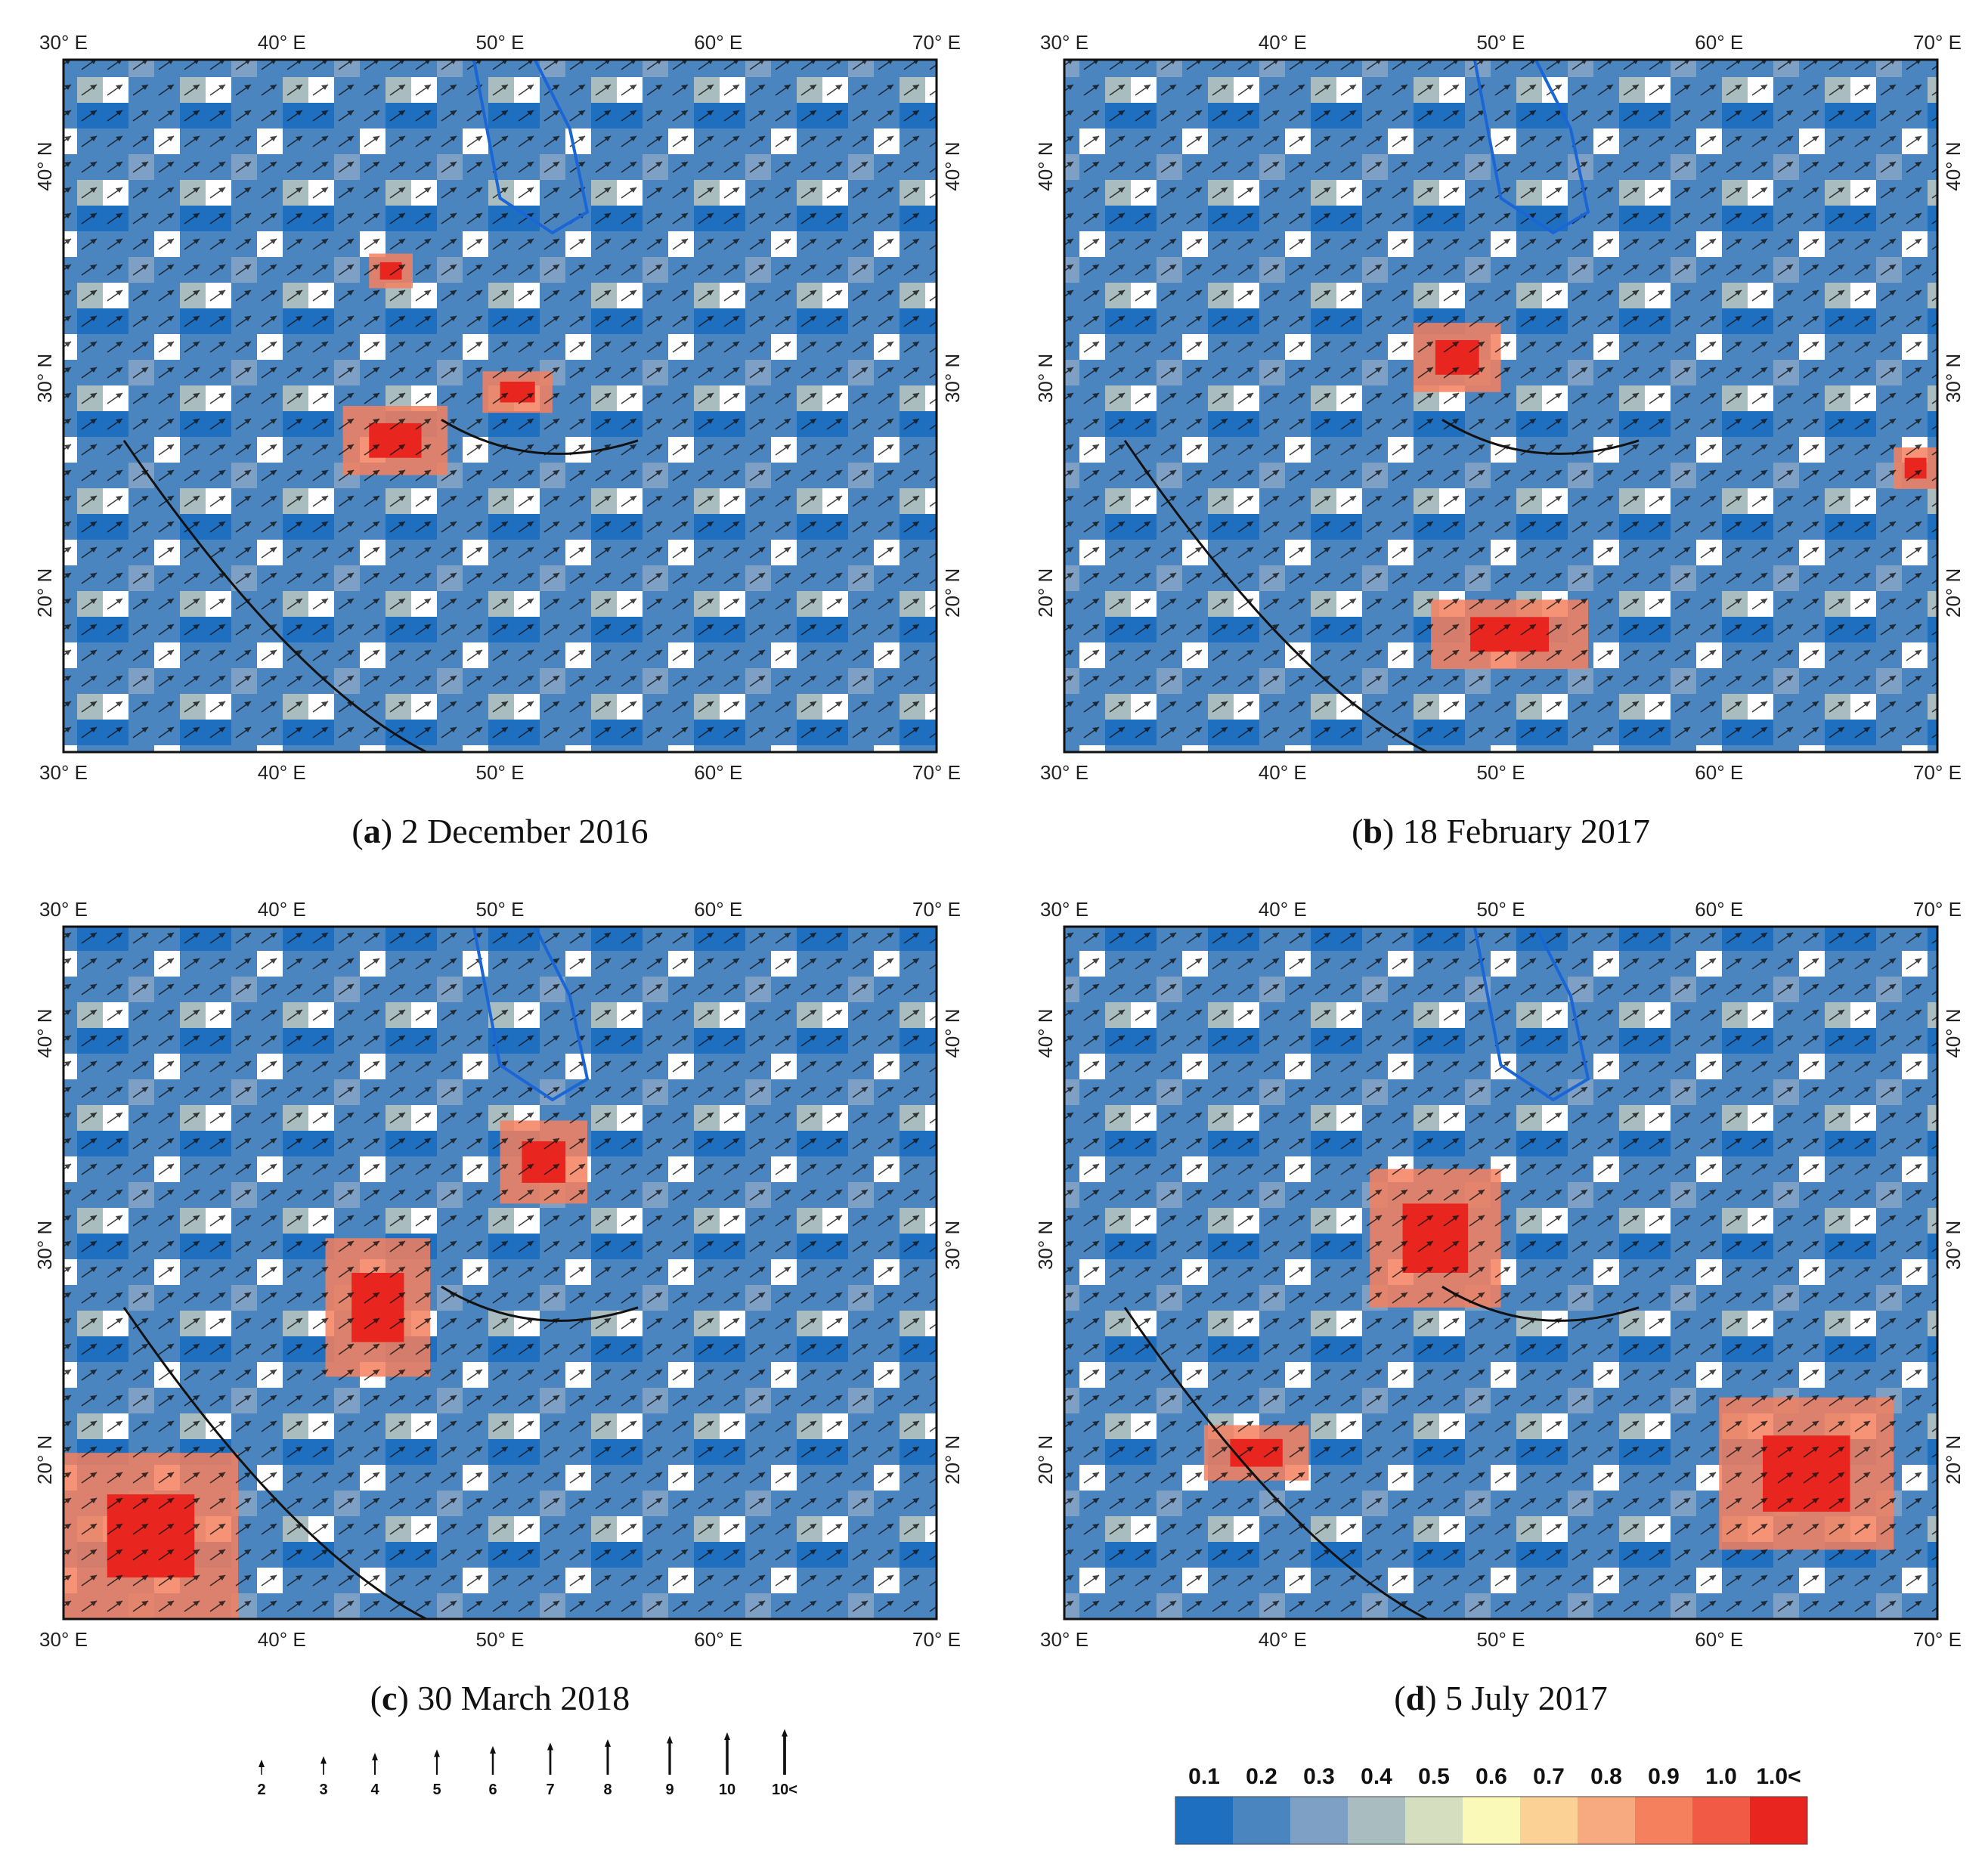  What do you see at coordinates (261, 1790) in the screenshot?
I see `wind-legend-label: 2` at bounding box center [261, 1790].